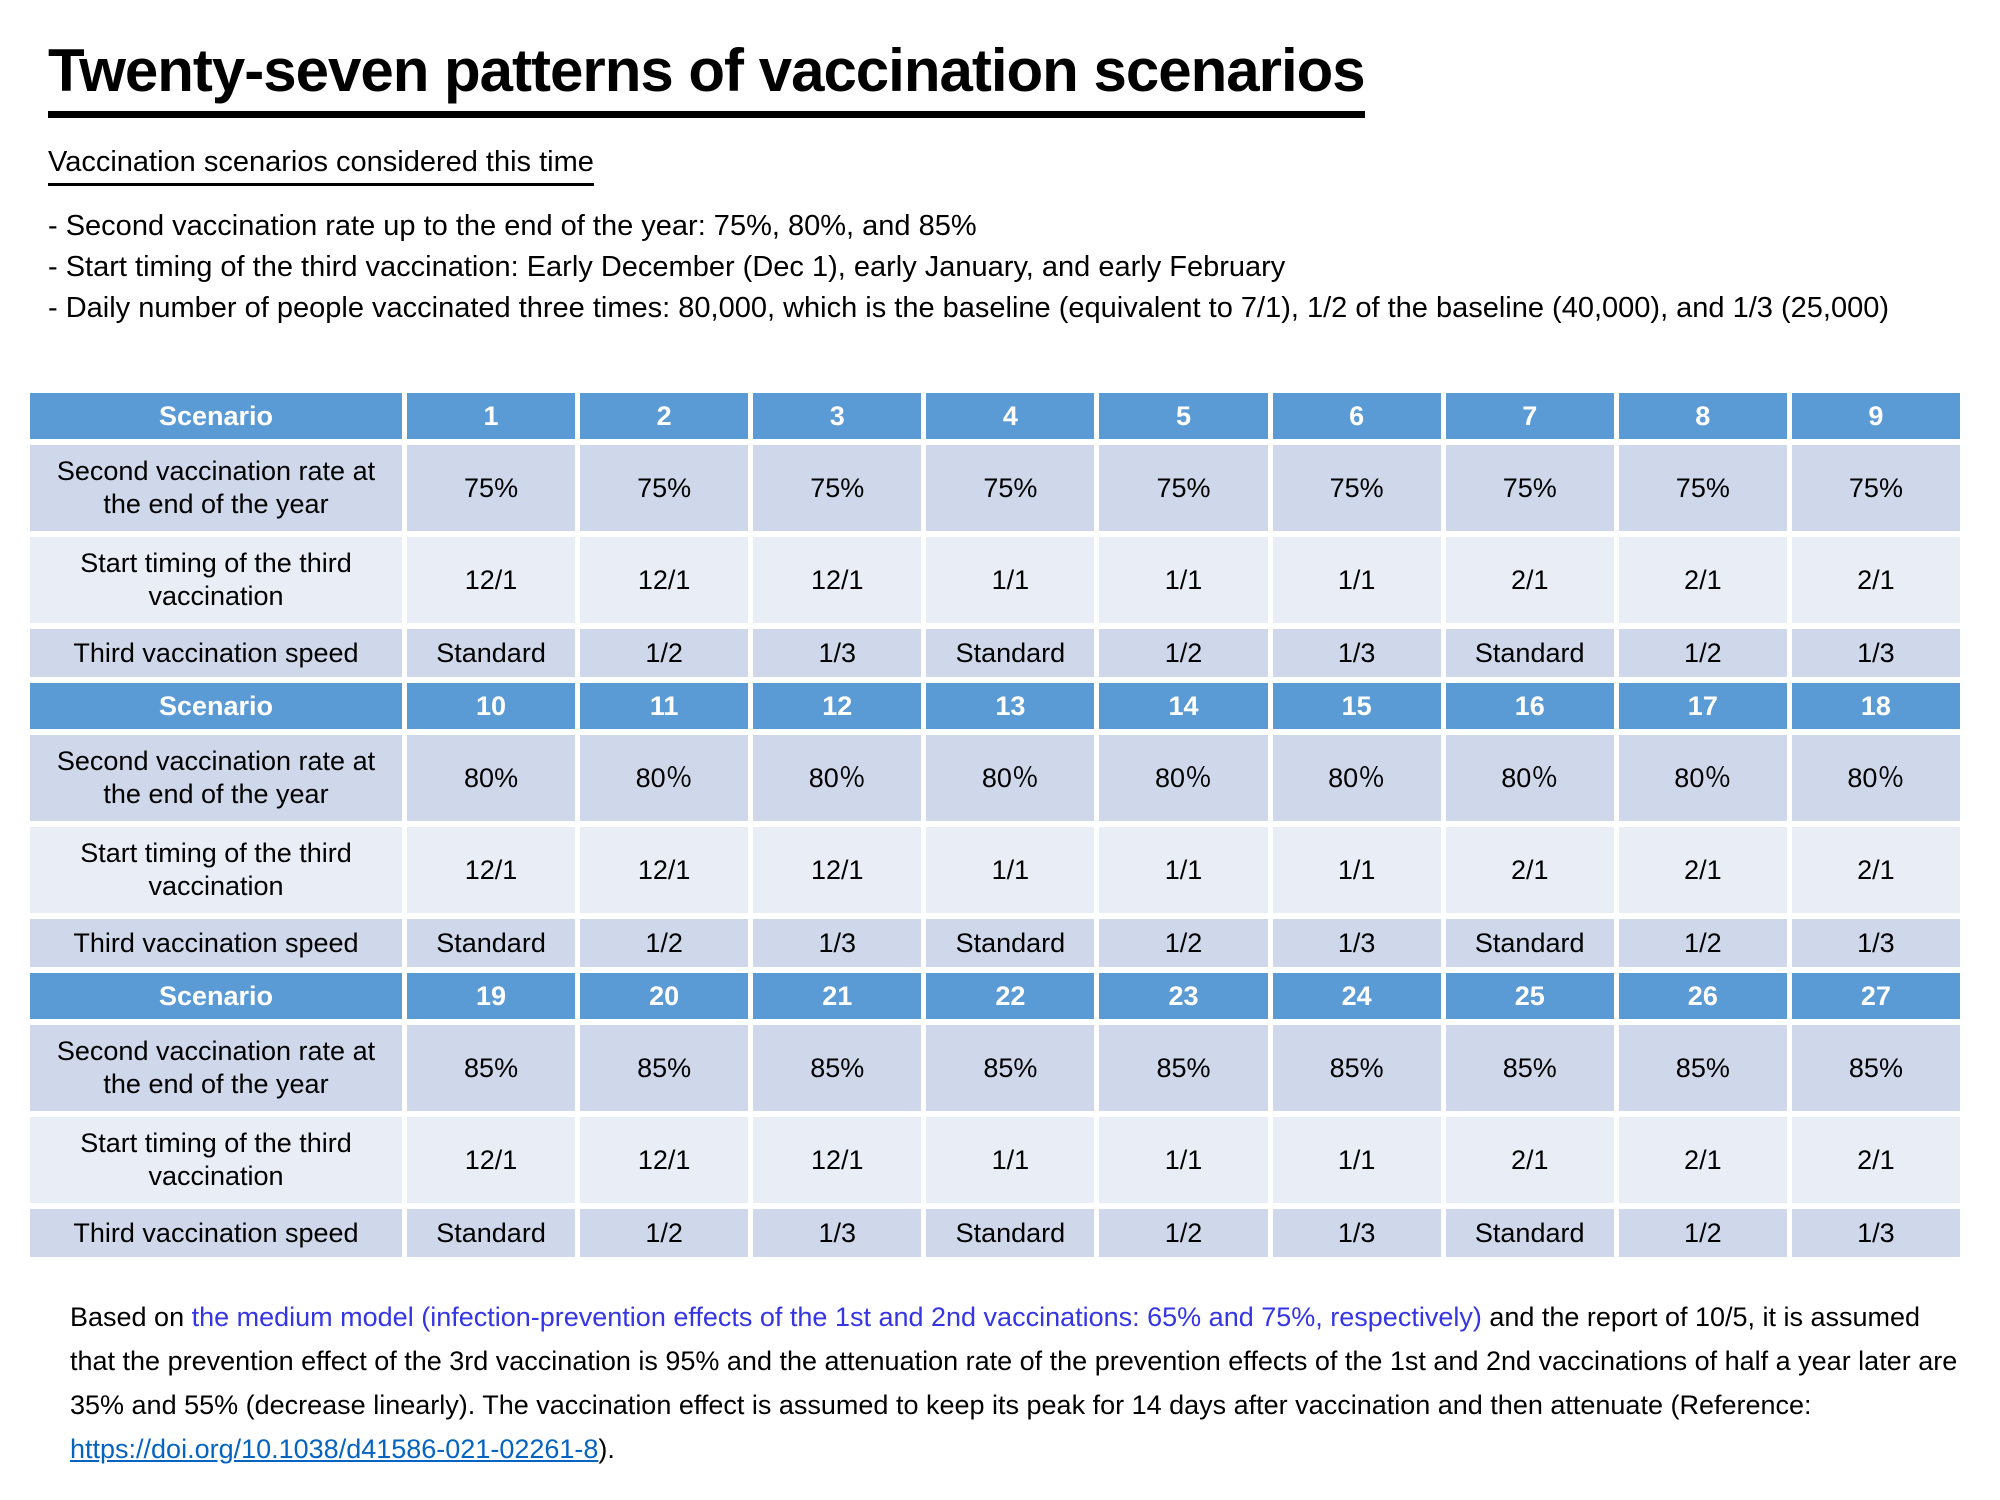 This screenshot has width=2000, height=1500. I want to click on value-cell: 20, so click(664, 996).